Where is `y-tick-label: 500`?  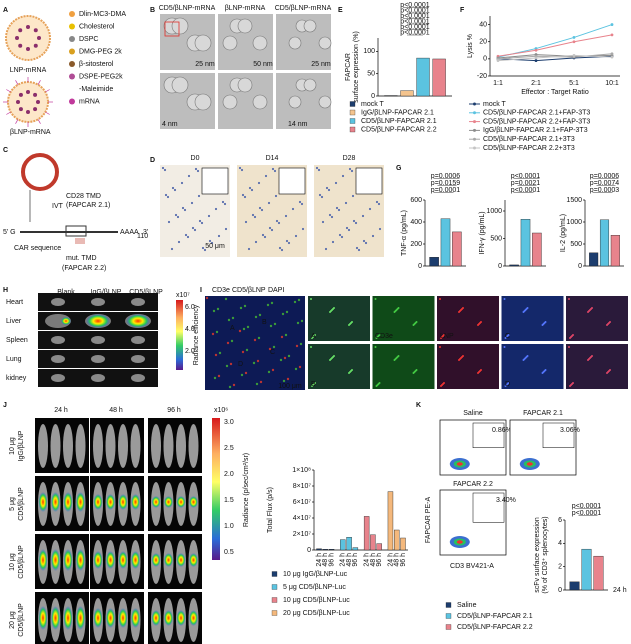 y-tick-label: 500 is located at coordinates (496, 238).